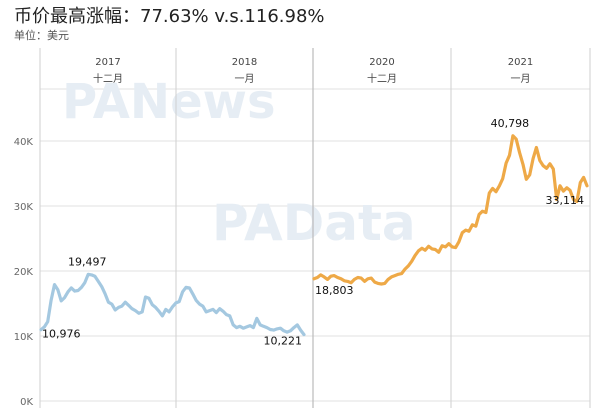  I want to click on data-label-0-2: 10,221, so click(283, 341).